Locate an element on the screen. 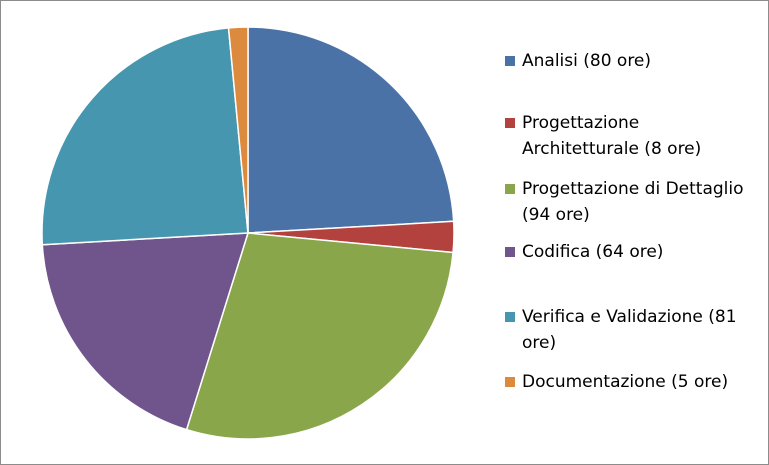  pie-slice-analisi is located at coordinates (351, 130).